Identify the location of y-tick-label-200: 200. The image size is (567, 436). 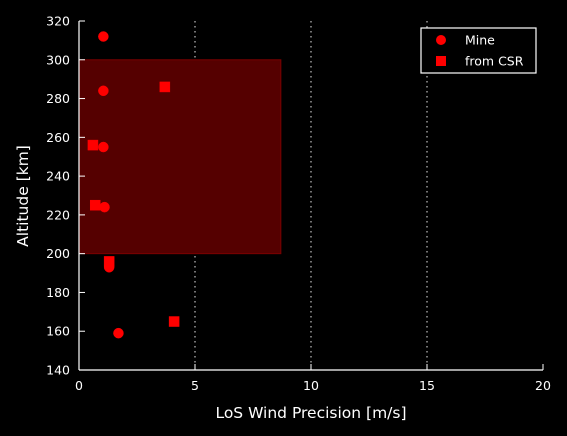
(58, 253).